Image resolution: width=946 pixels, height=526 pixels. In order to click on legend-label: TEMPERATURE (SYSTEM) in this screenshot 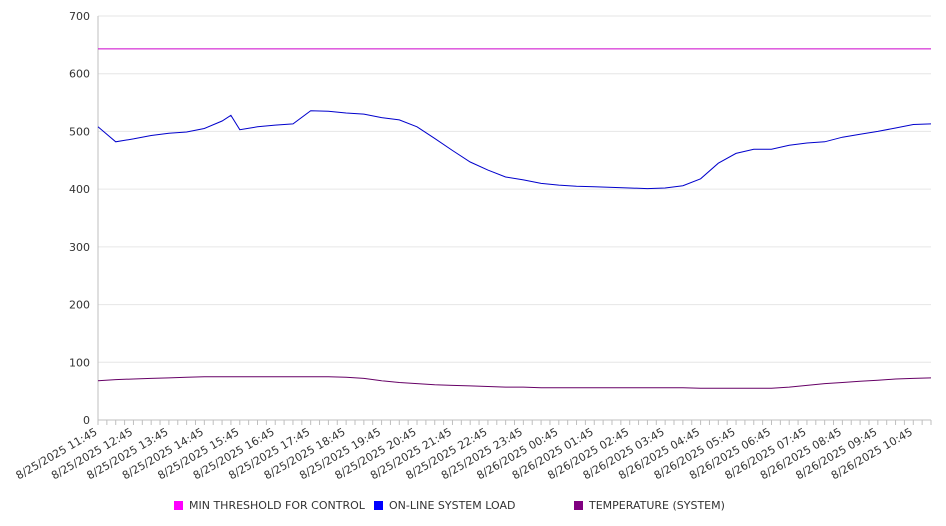, I will do `click(657, 505)`.